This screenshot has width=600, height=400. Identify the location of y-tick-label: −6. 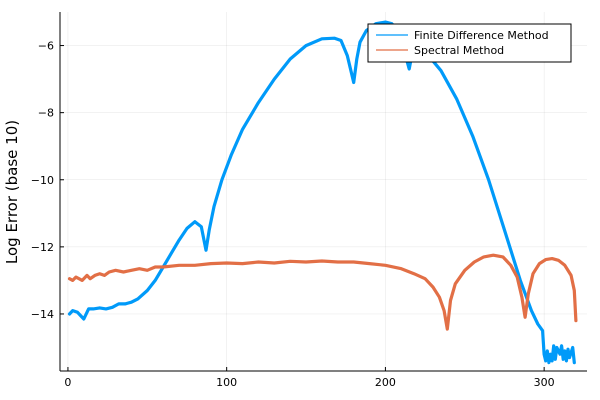
(46, 46).